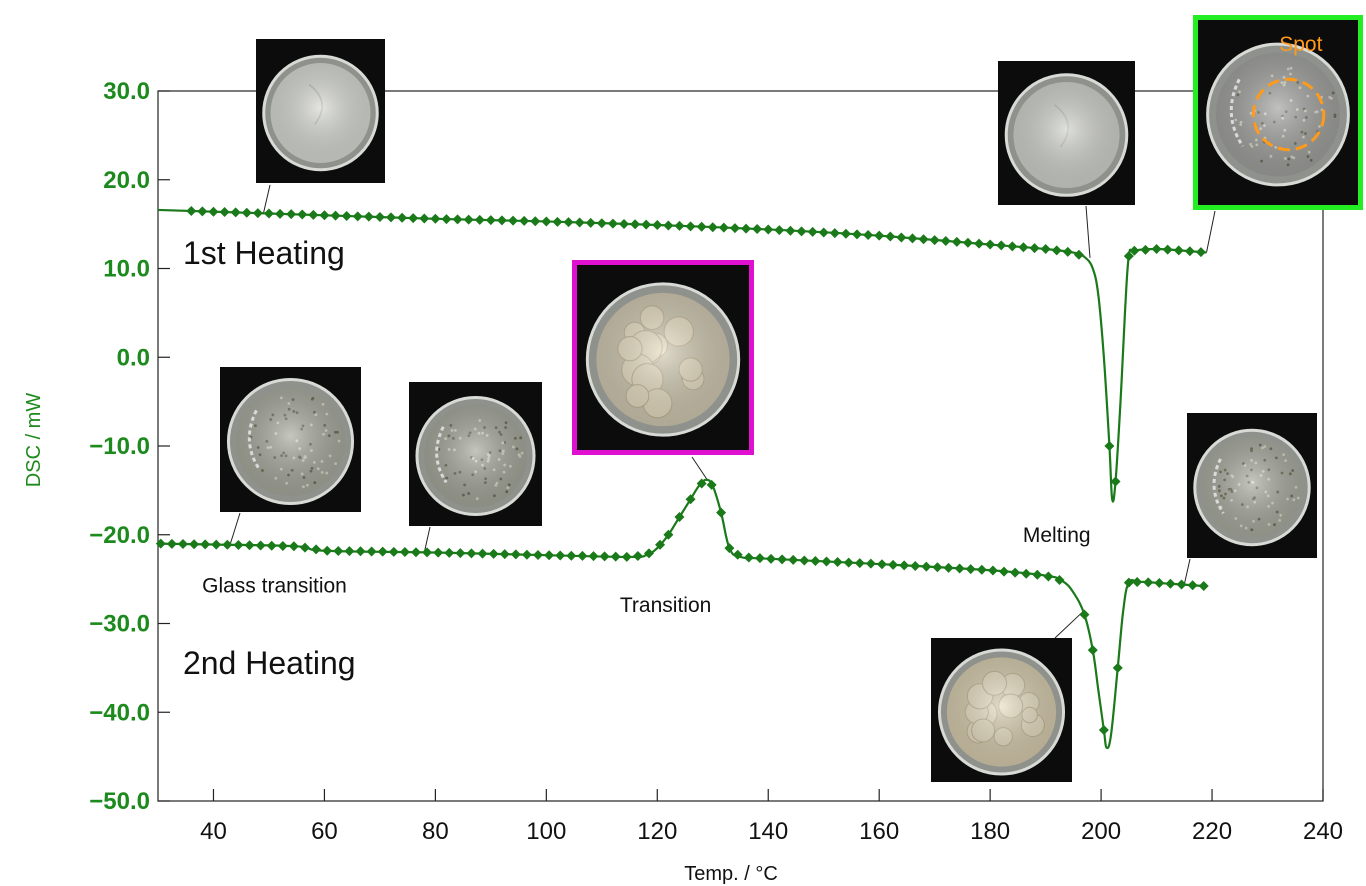  Describe the element at coordinates (1001, 710) in the screenshot. I see `photo-2nd-melting` at that location.